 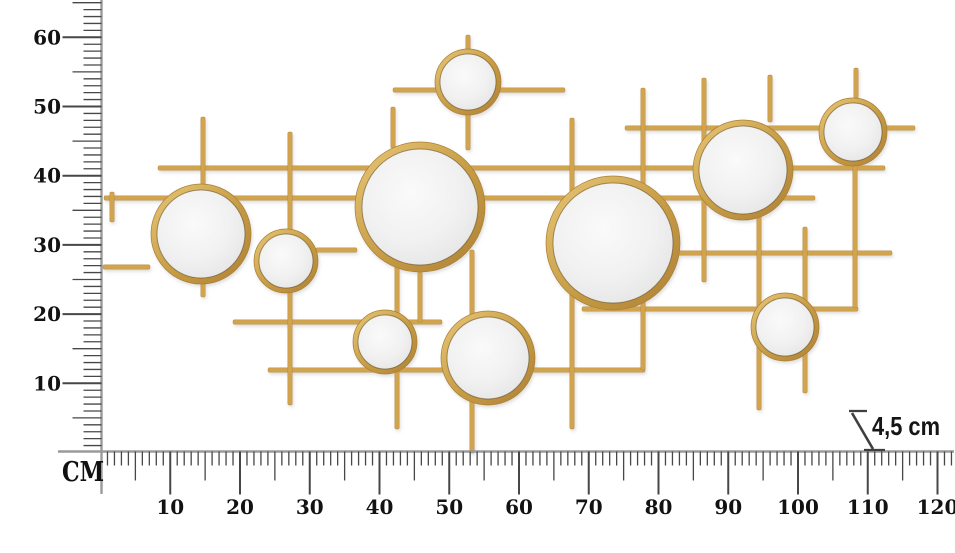 I want to click on depth-icon, so click(x=867, y=430).